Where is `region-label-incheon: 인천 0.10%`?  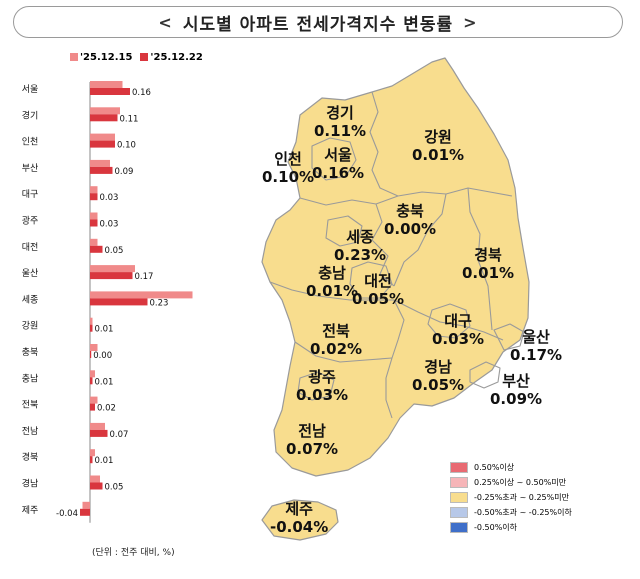
region-label-incheon: 인천 0.10% is located at coordinates (288, 168).